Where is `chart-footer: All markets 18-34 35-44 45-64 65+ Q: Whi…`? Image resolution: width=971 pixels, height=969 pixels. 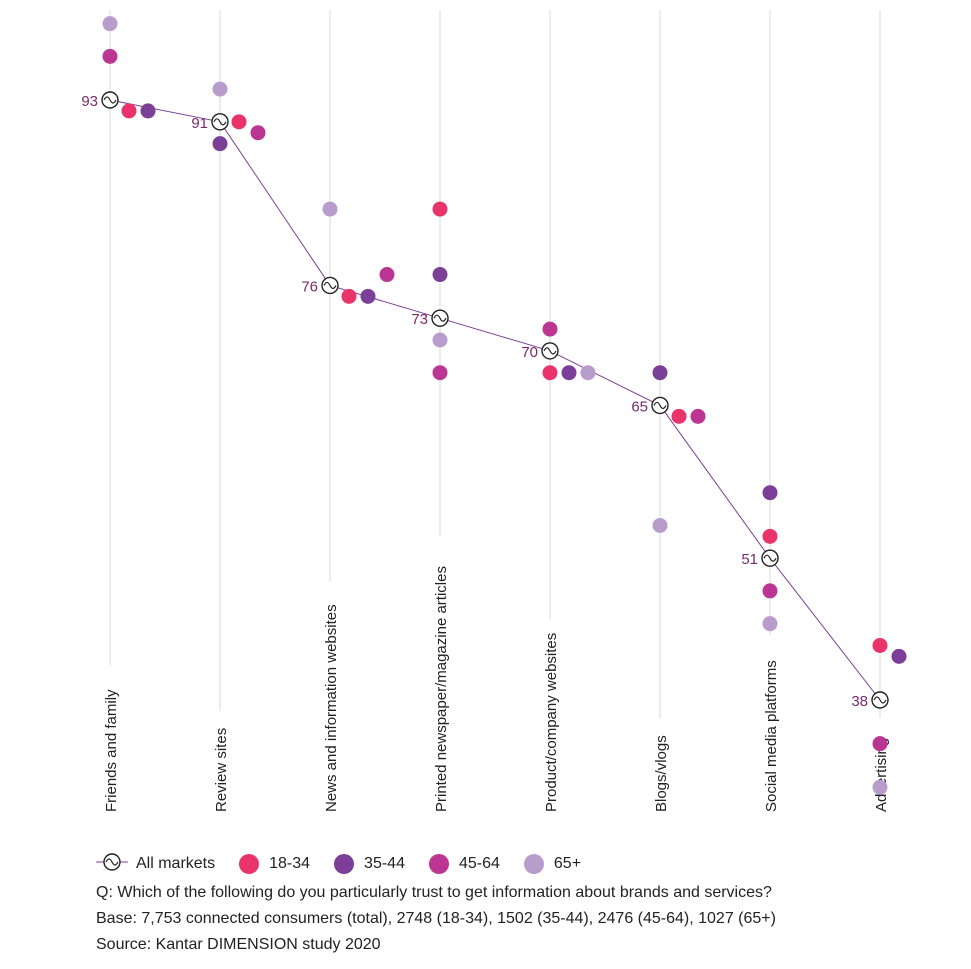
chart-footer: All markets 18-34 35-44 45-64 65+ Q: Whi… is located at coordinates (526, 903).